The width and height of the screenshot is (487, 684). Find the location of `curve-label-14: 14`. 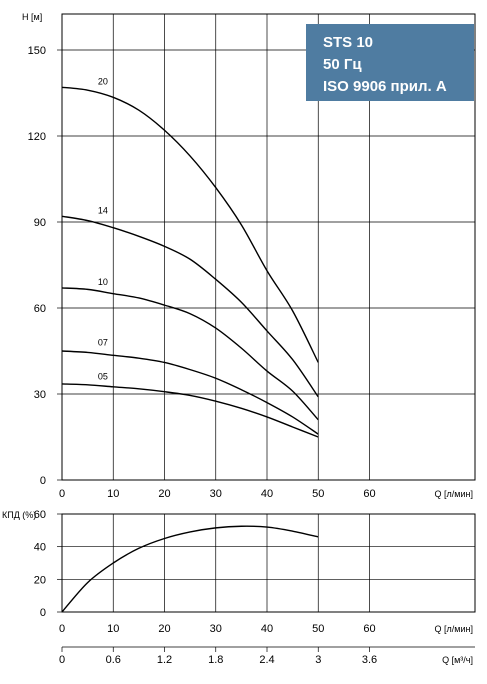

curve-label-14: 14 is located at coordinates (103, 210).